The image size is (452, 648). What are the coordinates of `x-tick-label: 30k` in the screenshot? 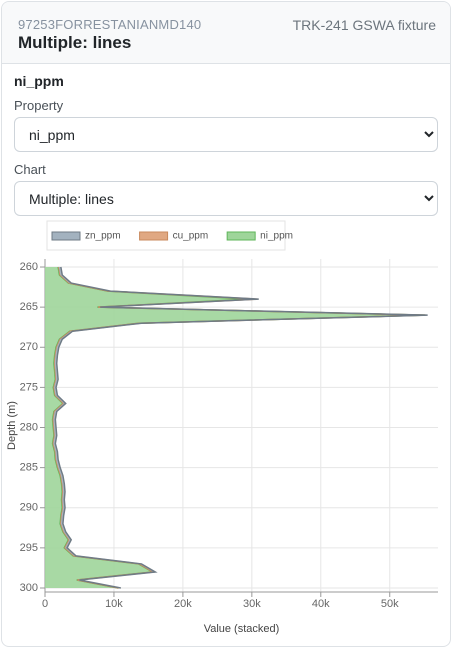 It's located at (252, 604).